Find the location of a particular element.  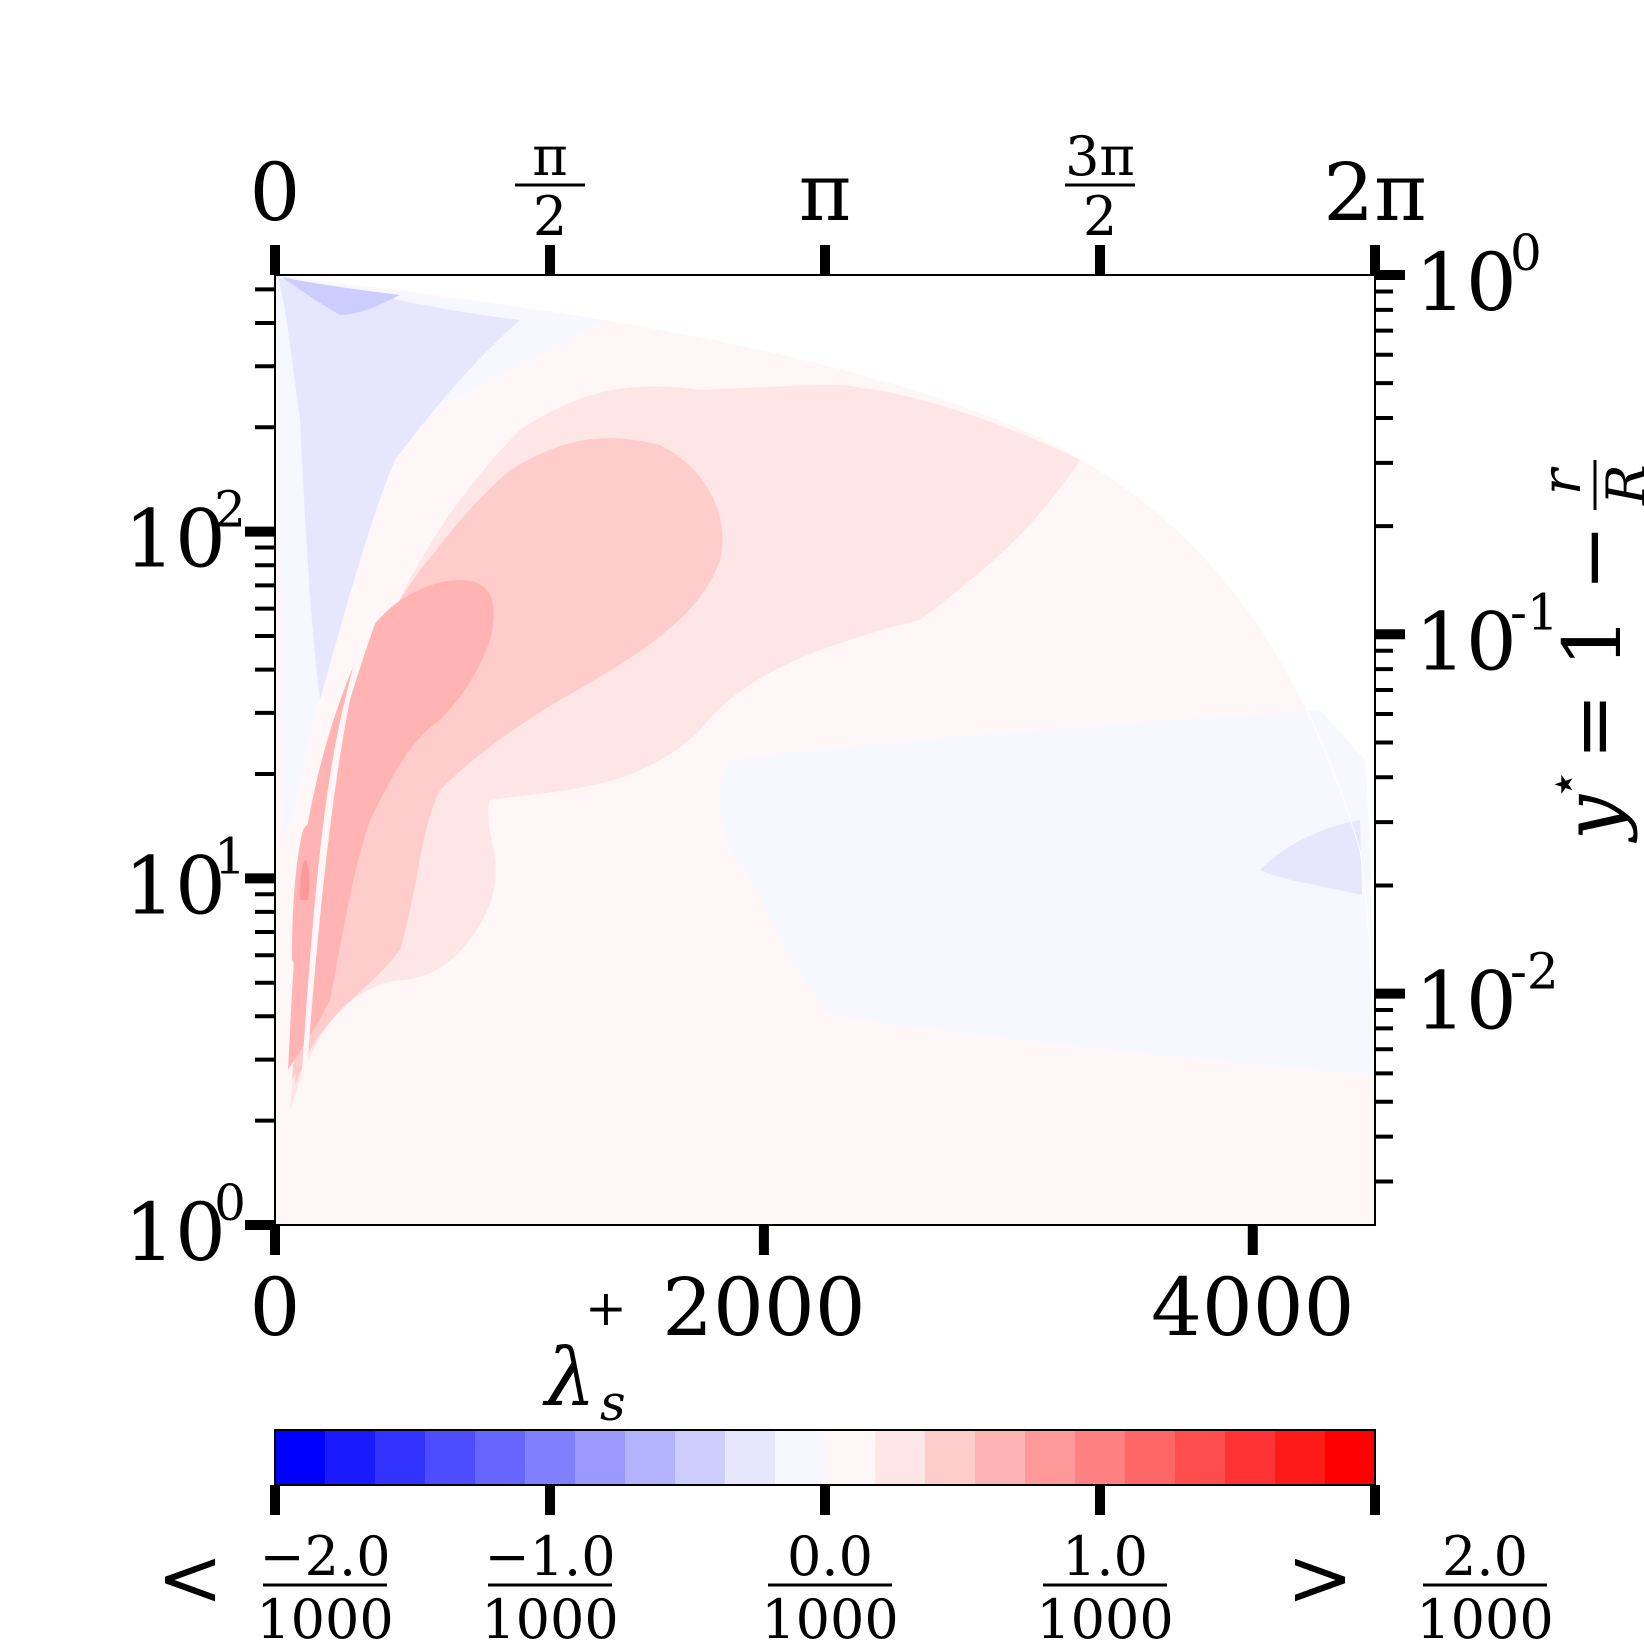

right-tick-base-1: 10 is located at coordinates (1466, 641).